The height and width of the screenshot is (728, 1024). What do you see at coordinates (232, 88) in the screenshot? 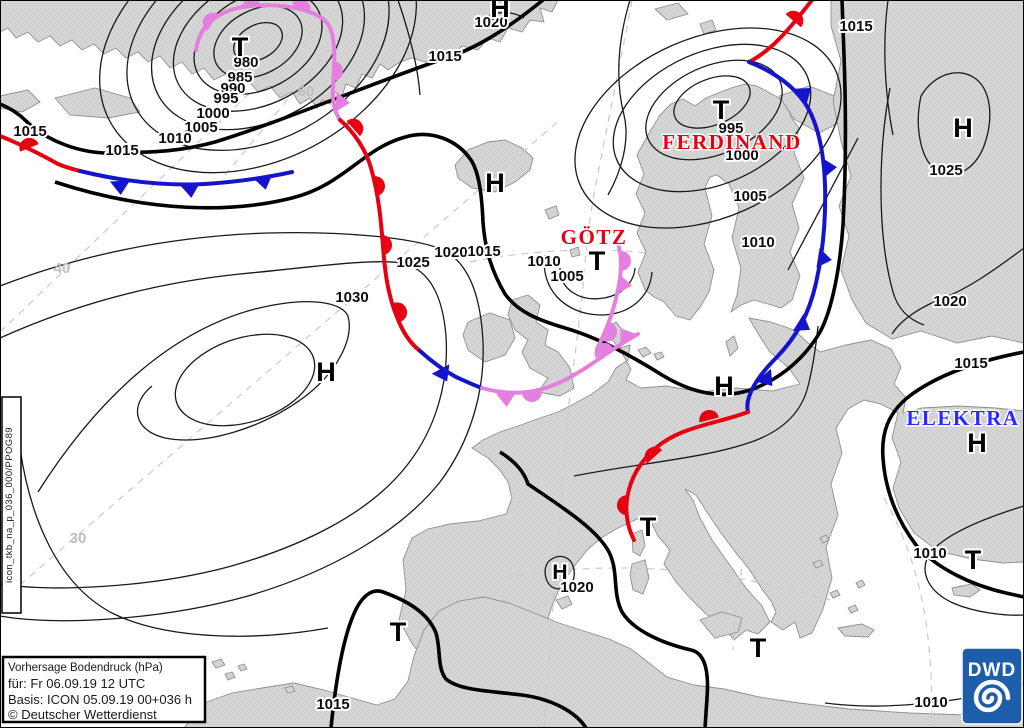
I see `pressure-value-label: 990` at bounding box center [232, 88].